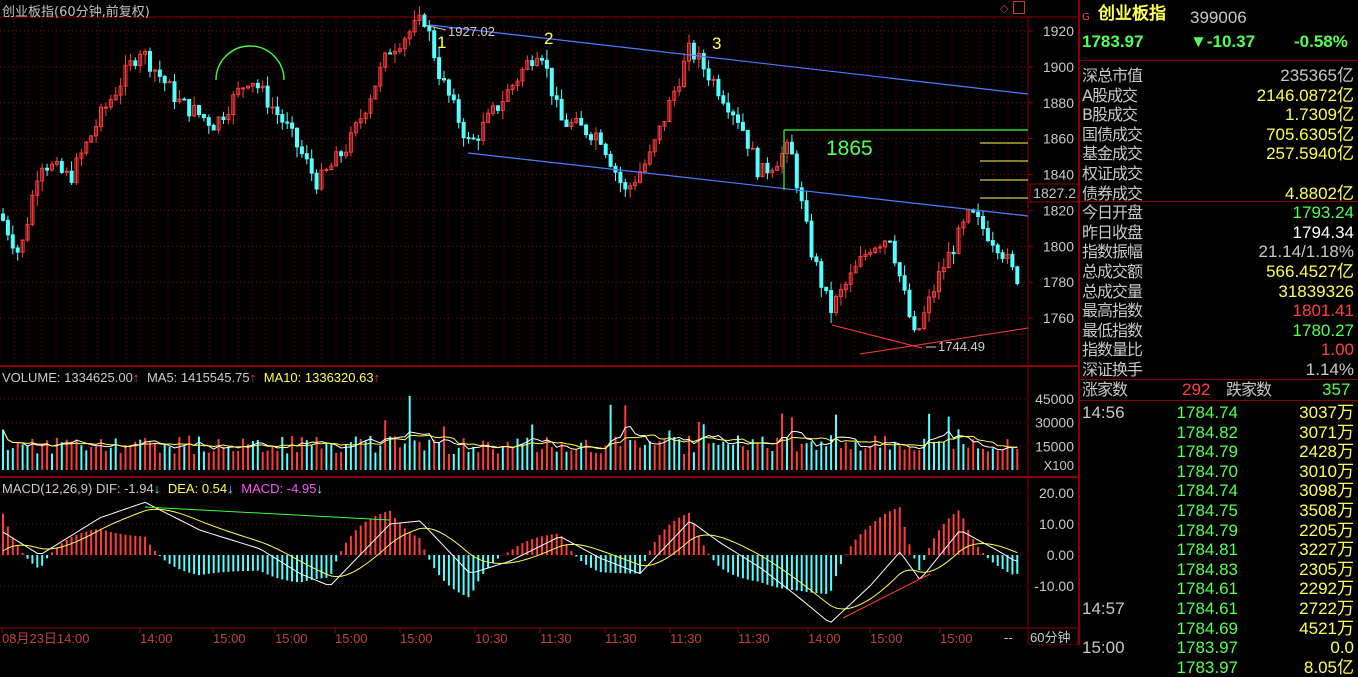 Image resolution: width=1358 pixels, height=677 pixels. Describe the element at coordinates (1103, 648) in the screenshot. I see `tick-time: 15:00` at that location.